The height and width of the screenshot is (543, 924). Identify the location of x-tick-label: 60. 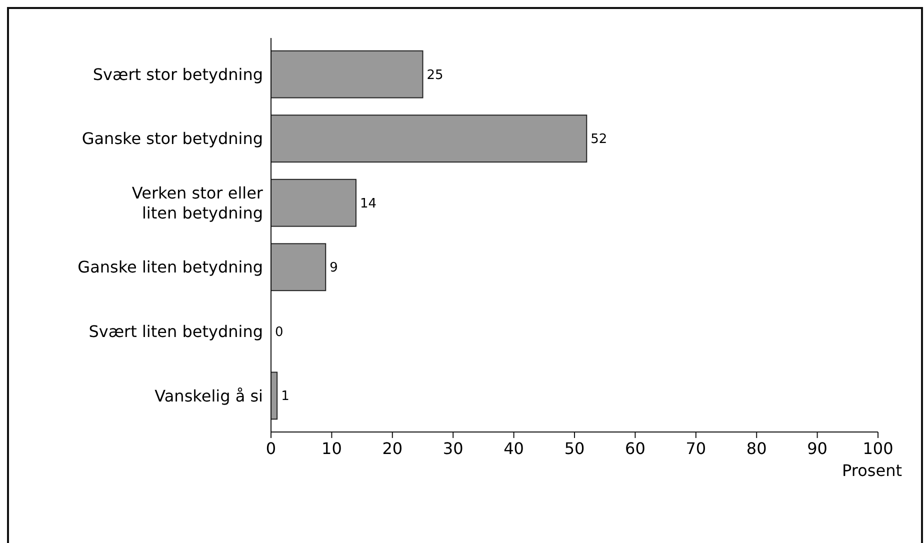
(635, 448).